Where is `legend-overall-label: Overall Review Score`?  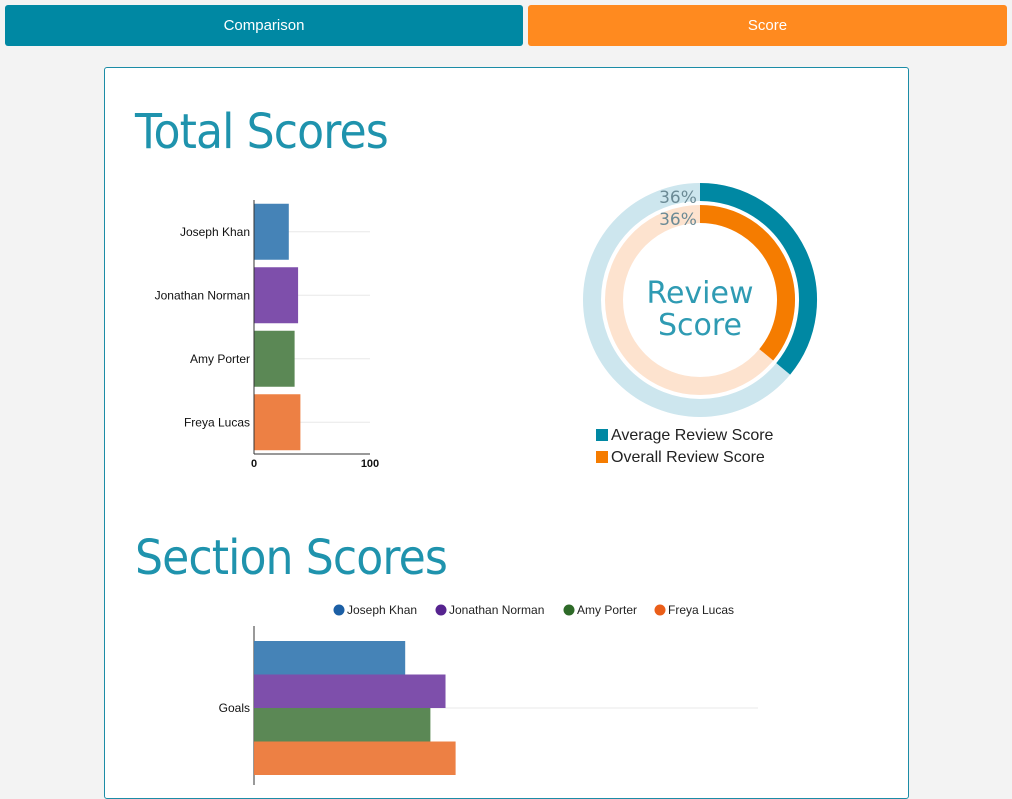 legend-overall-label: Overall Review Score is located at coordinates (688, 457).